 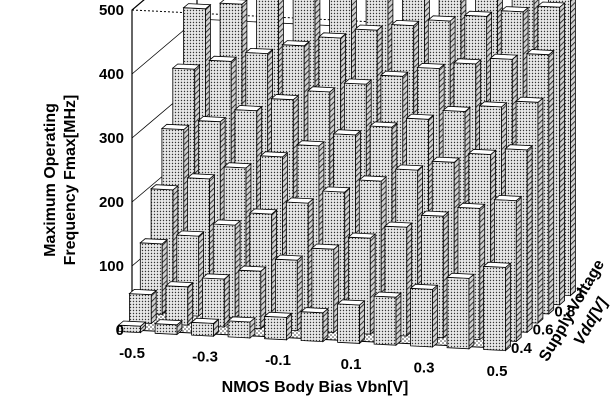 I want to click on z-axis-label-line: Maximum Operating, so click(x=50, y=180).